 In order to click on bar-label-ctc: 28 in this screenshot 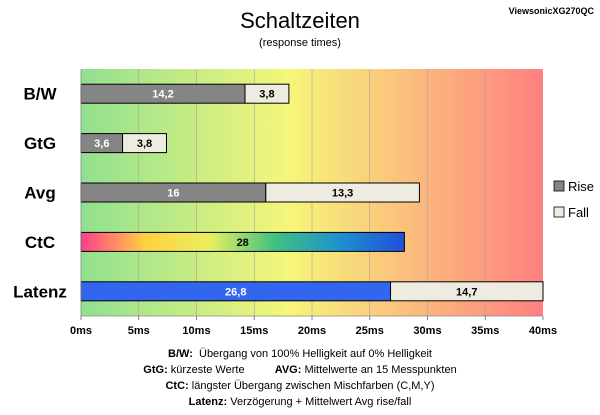, I will do `click(243, 243)`.